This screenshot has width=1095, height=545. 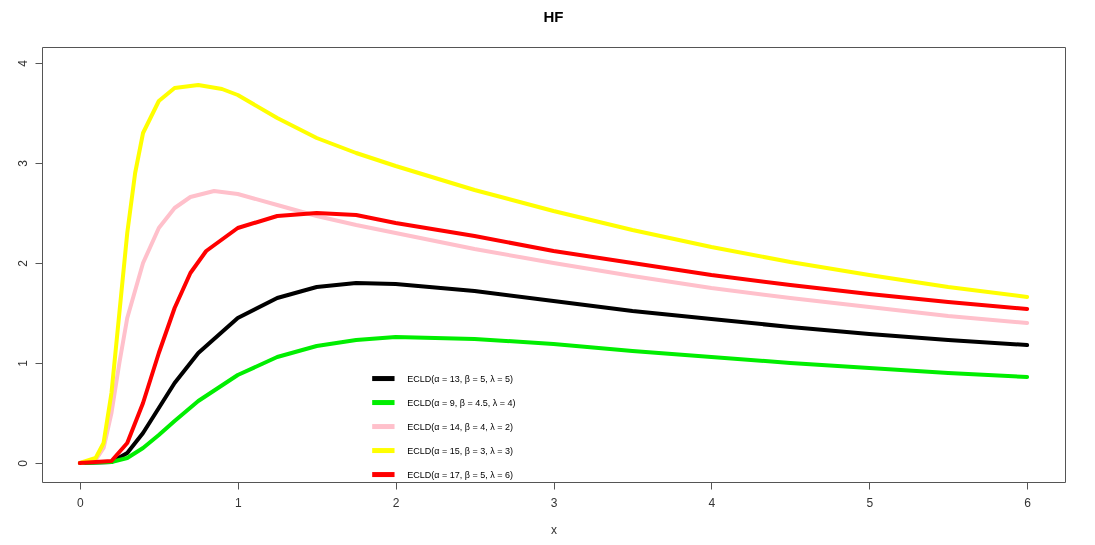 I want to click on legend-label: ECLD(α = 15, β = 3, λ = 3), so click(x=460, y=450).